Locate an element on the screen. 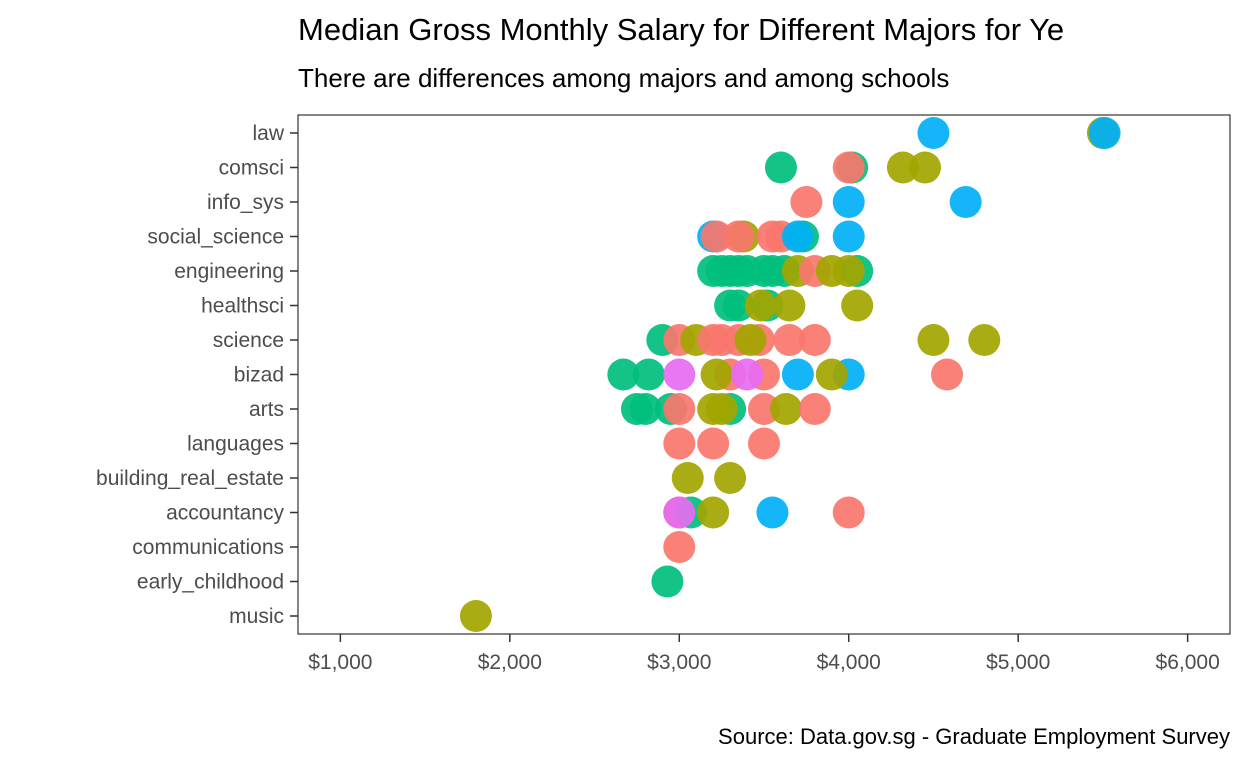 This screenshot has height=768, width=1248. y-tick-label-arts: arts is located at coordinates (266, 409).